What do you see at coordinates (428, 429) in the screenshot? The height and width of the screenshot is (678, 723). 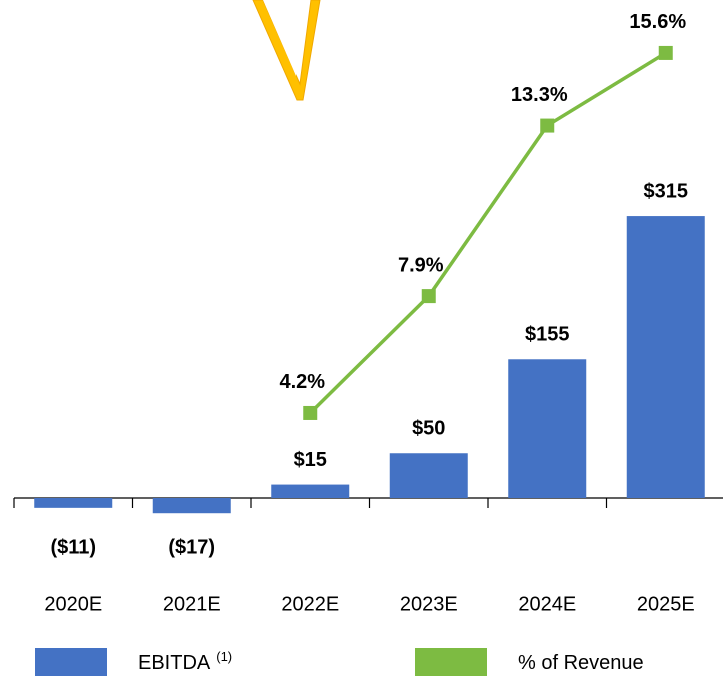 I see `data-label: $50` at bounding box center [428, 429].